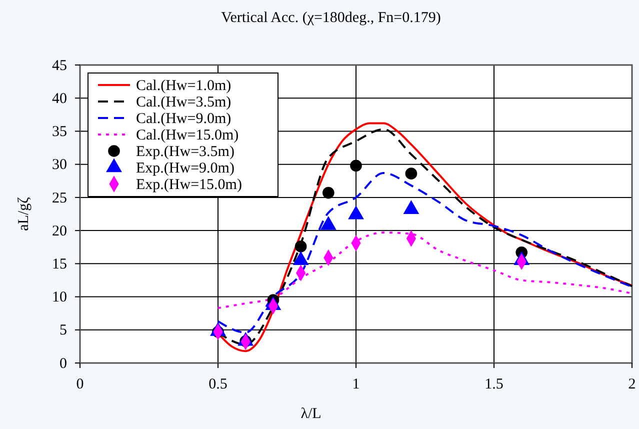 The width and height of the screenshot is (639, 429). What do you see at coordinates (185, 168) in the screenshot?
I see `legend-label: Exp.(Hw=9.0m)` at bounding box center [185, 168].